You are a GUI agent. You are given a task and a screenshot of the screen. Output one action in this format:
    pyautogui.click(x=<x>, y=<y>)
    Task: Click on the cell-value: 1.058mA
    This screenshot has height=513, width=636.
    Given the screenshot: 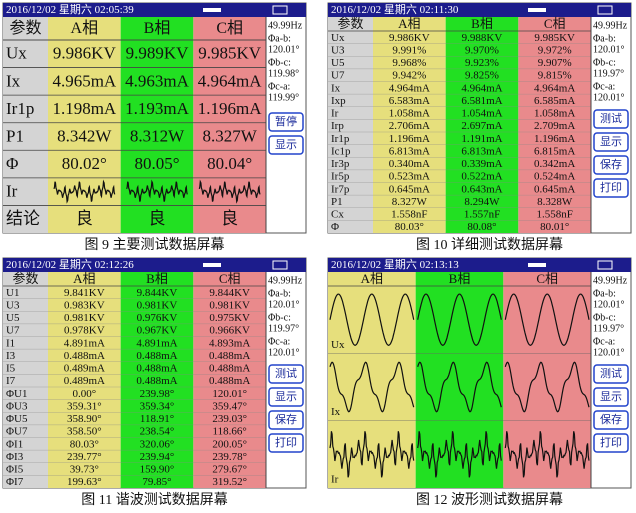 What is the action you would take?
    pyautogui.click(x=409, y=114)
    